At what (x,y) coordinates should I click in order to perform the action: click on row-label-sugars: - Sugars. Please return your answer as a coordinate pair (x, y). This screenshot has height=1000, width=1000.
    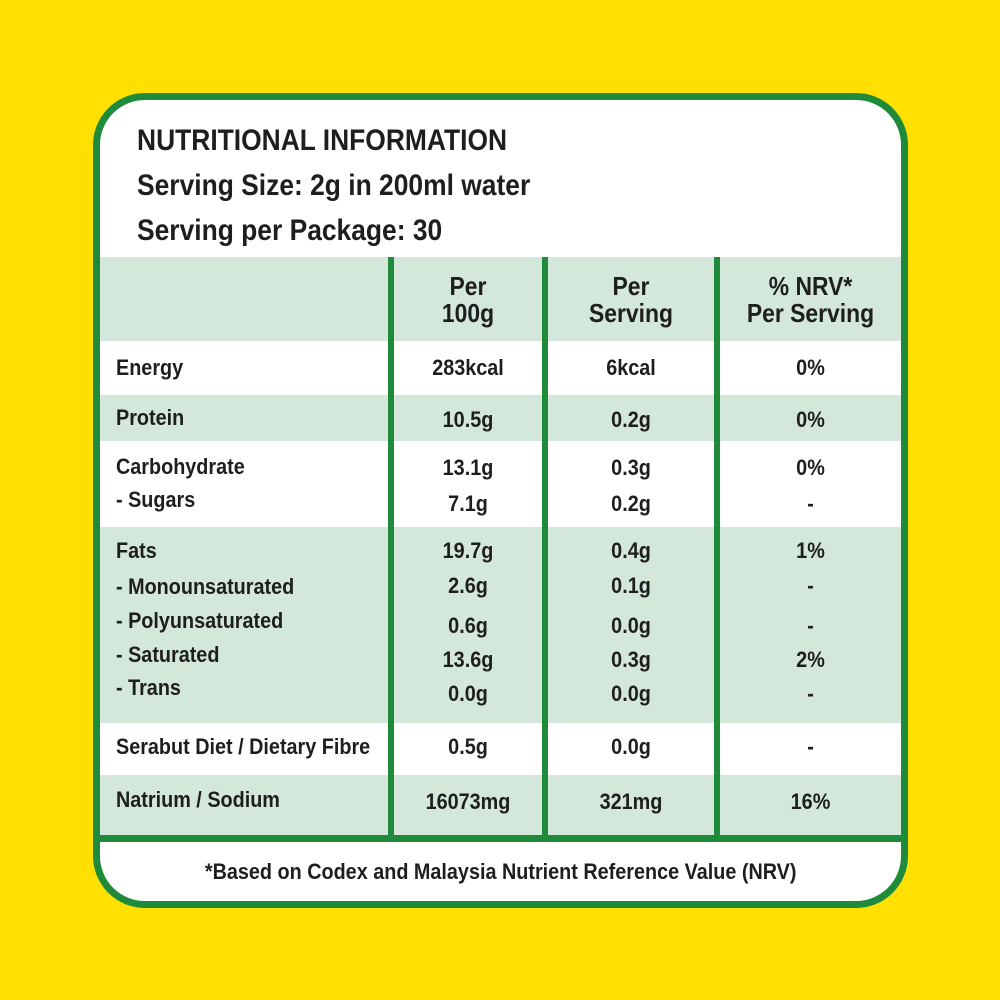
    Looking at the image, I should click on (156, 499).